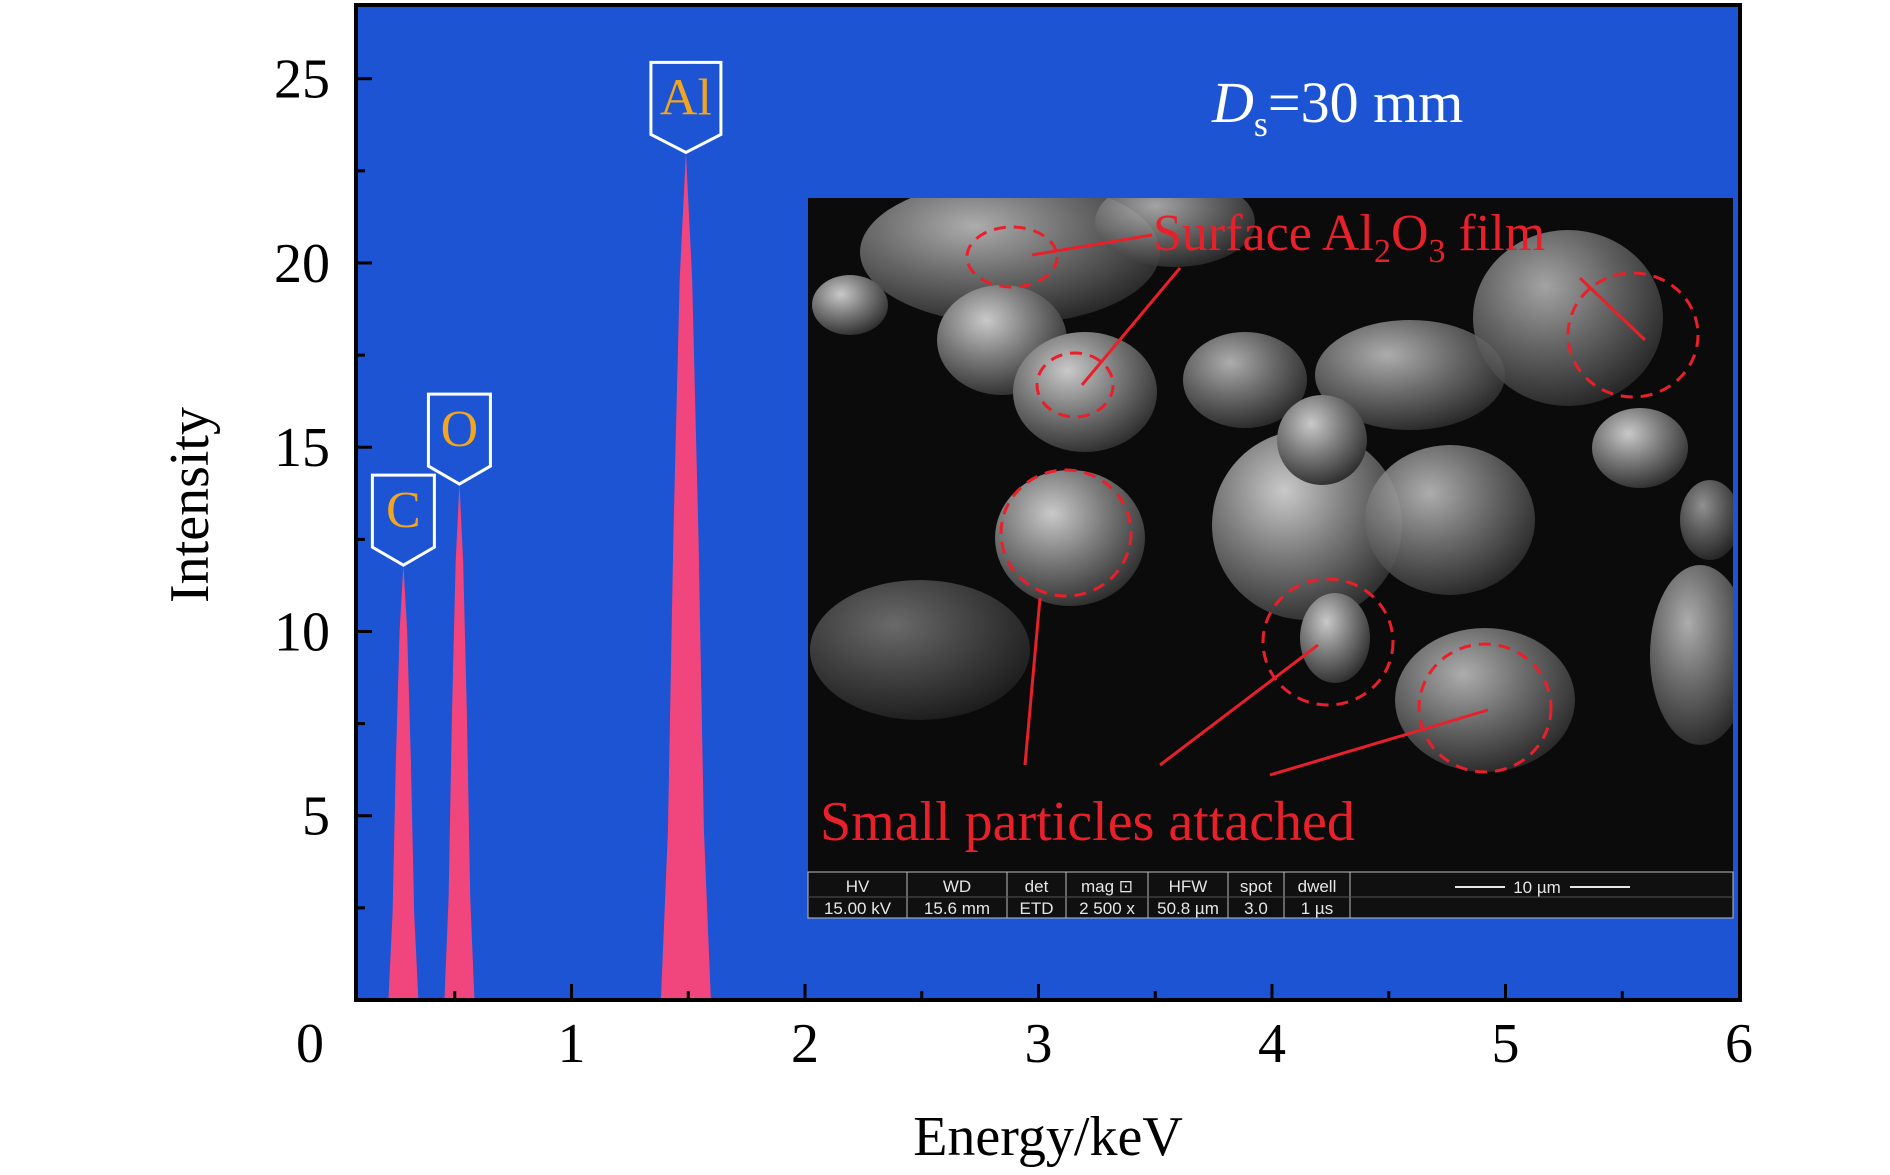 Image resolution: width=1890 pixels, height=1175 pixels. I want to click on databar-header: mag ⊡, so click(1107, 886).